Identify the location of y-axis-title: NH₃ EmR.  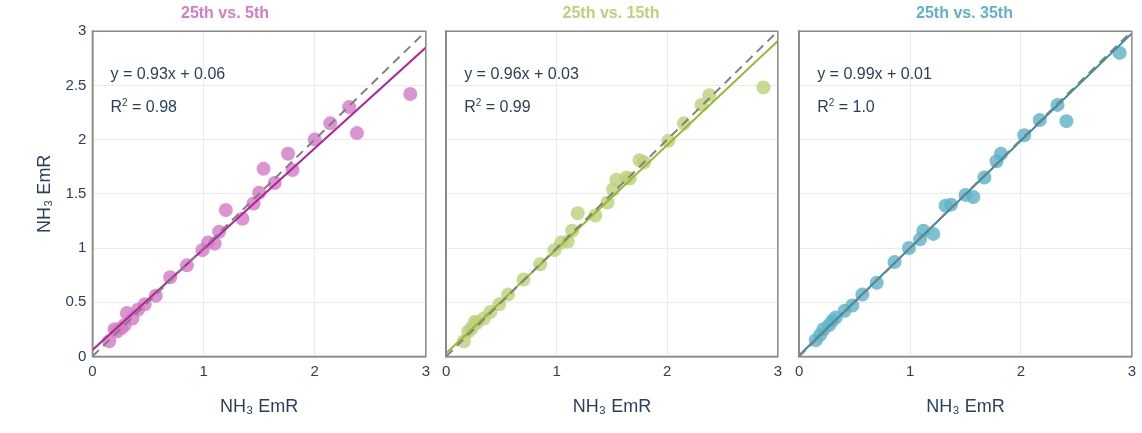
(43, 193).